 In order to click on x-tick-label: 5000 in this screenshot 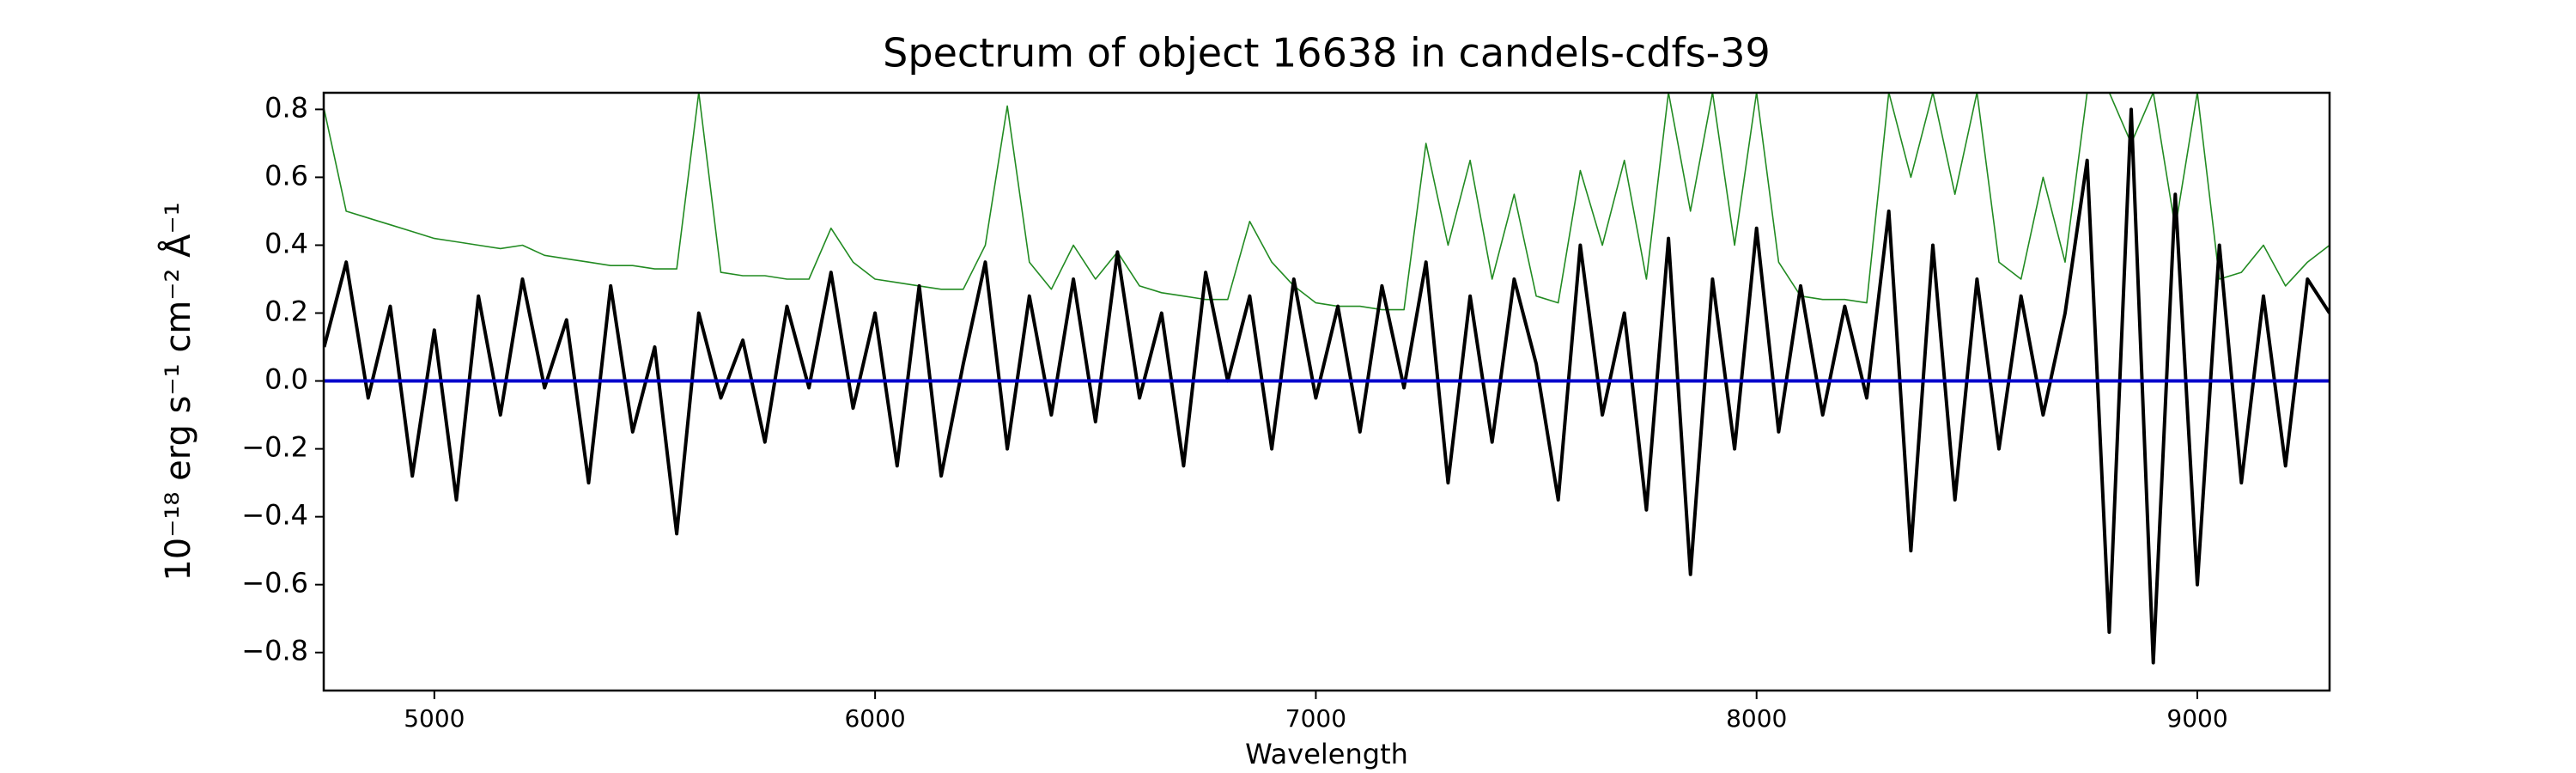, I will do `click(434, 718)`.